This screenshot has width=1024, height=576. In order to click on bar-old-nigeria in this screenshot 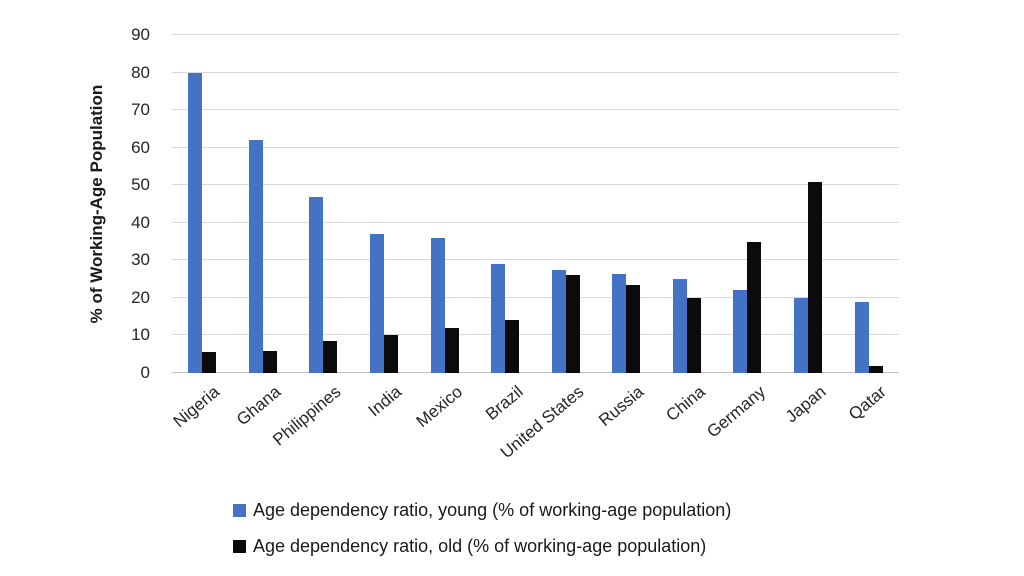, I will do `click(209, 362)`.